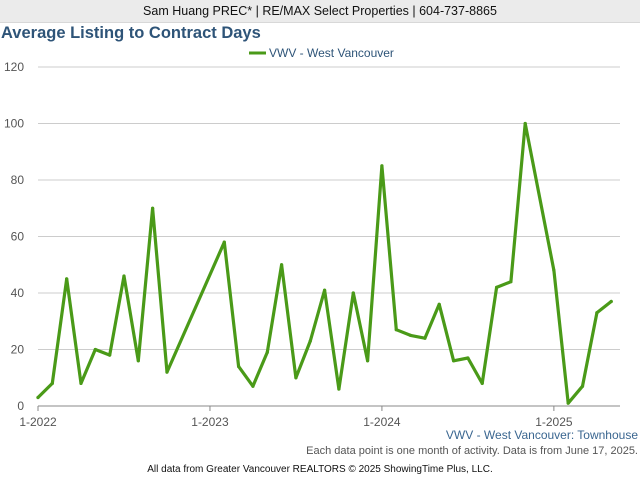  Describe the element at coordinates (18, 293) in the screenshot. I see `y-tick-label: 40` at that location.